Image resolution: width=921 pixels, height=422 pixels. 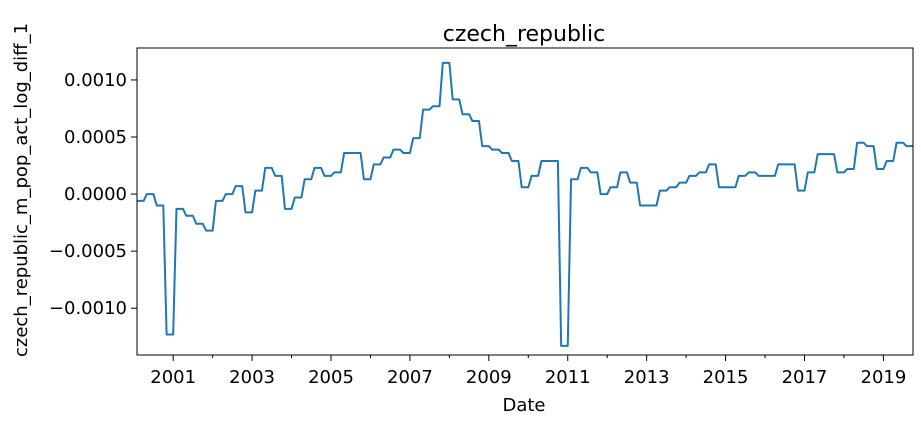 What do you see at coordinates (95, 137) in the screenshot?
I see `y-tick-label: 0.0005` at bounding box center [95, 137].